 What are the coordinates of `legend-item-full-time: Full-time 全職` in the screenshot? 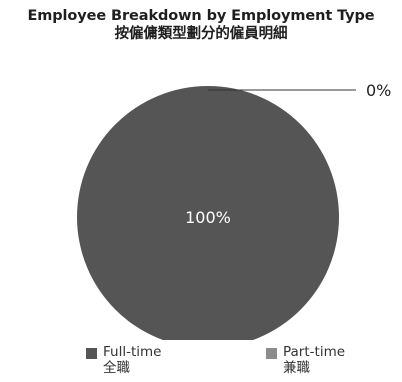 It's located at (123, 360).